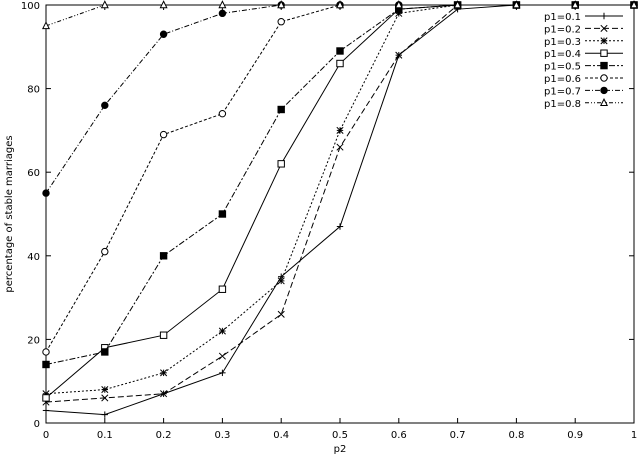  What do you see at coordinates (105, 435) in the screenshot?
I see `x-tick-label: 0.1` at bounding box center [105, 435].